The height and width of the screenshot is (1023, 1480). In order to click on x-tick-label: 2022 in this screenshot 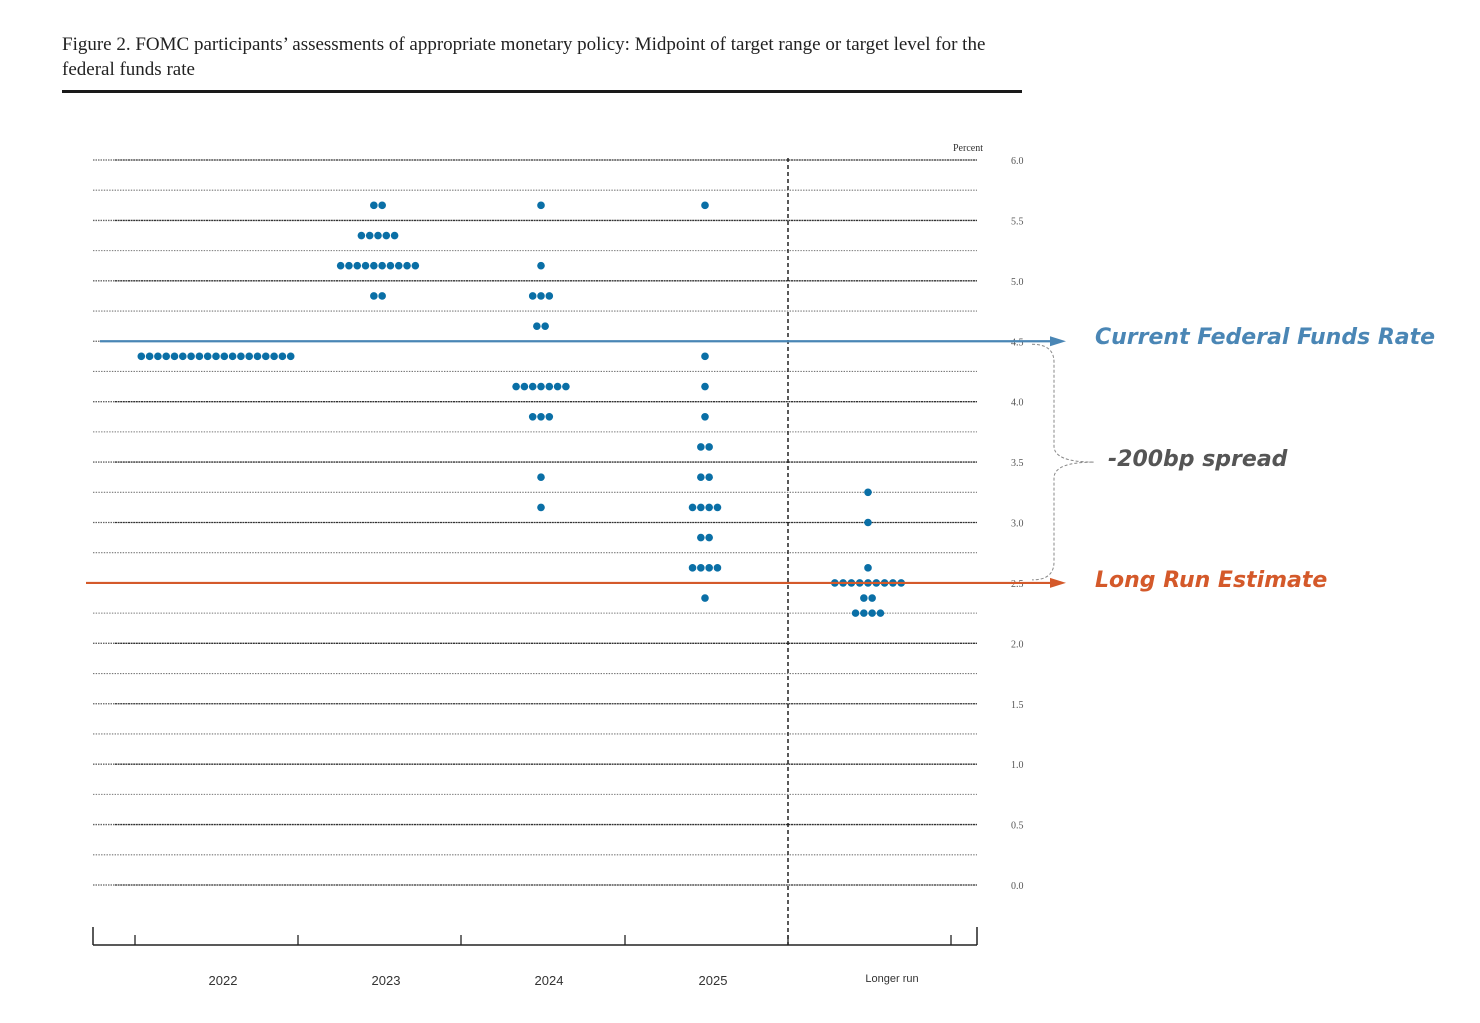, I will do `click(223, 980)`.